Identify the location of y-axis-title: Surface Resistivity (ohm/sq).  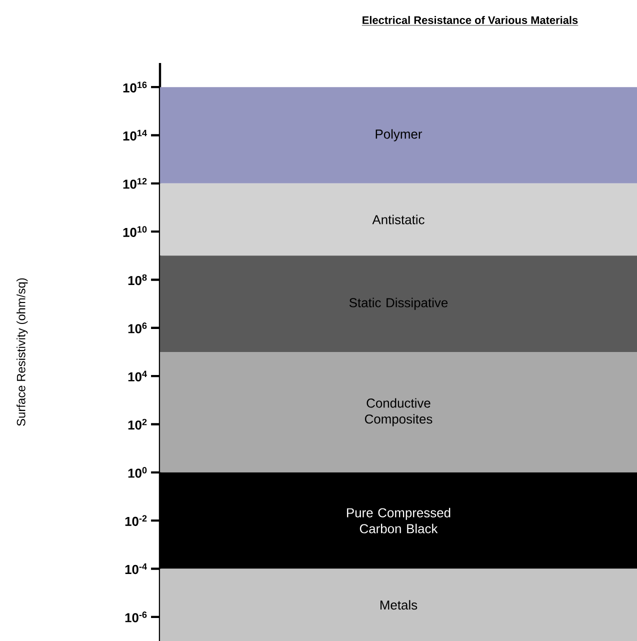
(22, 352).